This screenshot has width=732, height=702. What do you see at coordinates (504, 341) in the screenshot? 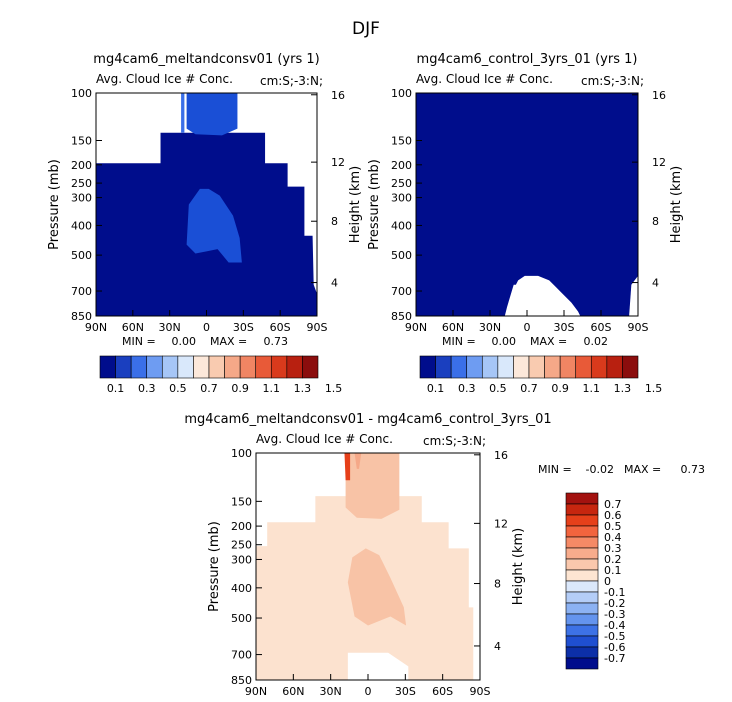
I see `min-value: 0.00` at bounding box center [504, 341].